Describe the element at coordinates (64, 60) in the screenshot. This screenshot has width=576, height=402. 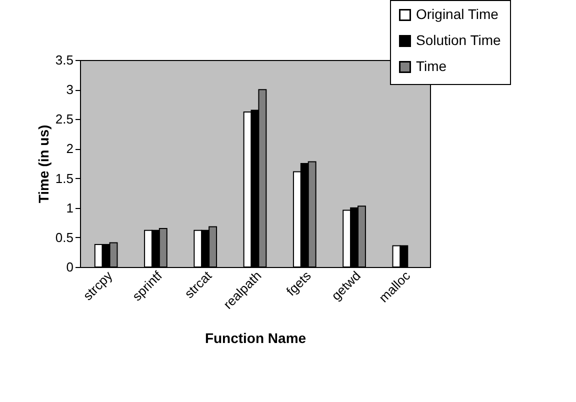
I see `y-tick-label: 3.5` at that location.